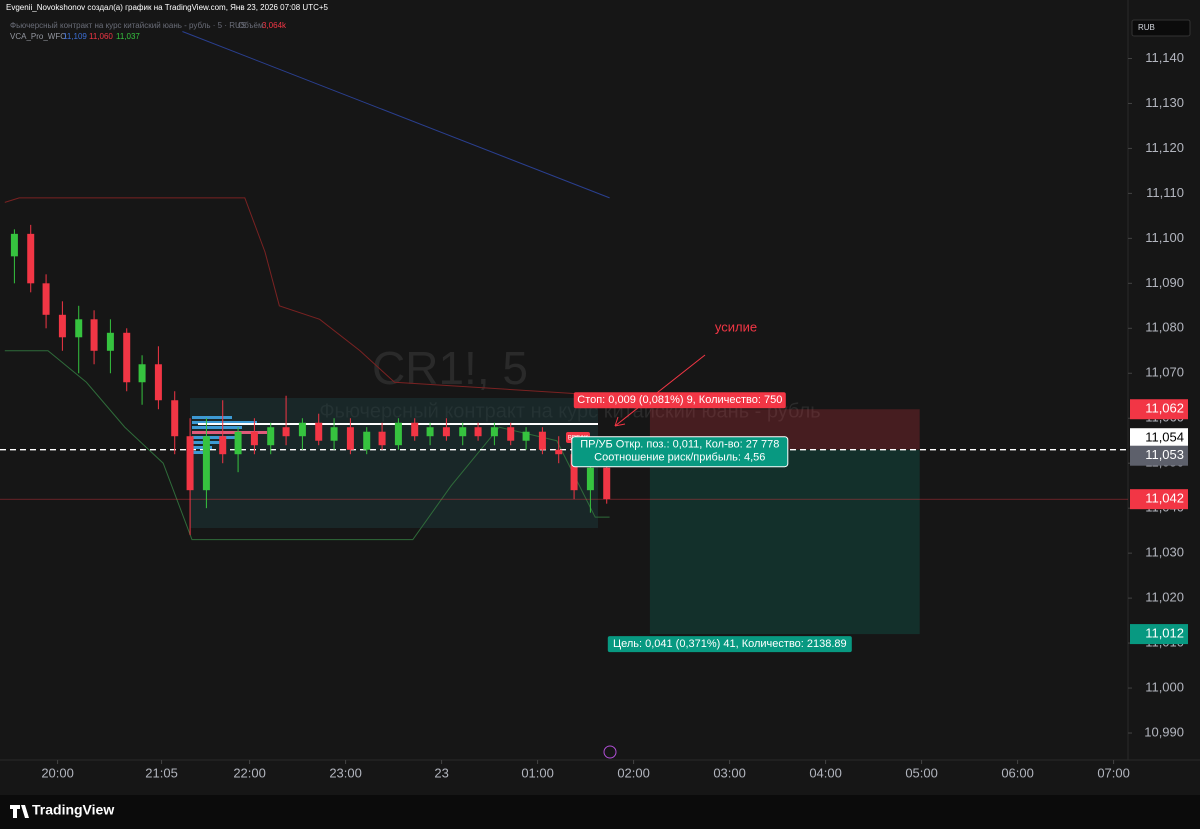 This screenshot has width=1200, height=829. What do you see at coordinates (600, 812) in the screenshot?
I see `footer-bar` at bounding box center [600, 812].